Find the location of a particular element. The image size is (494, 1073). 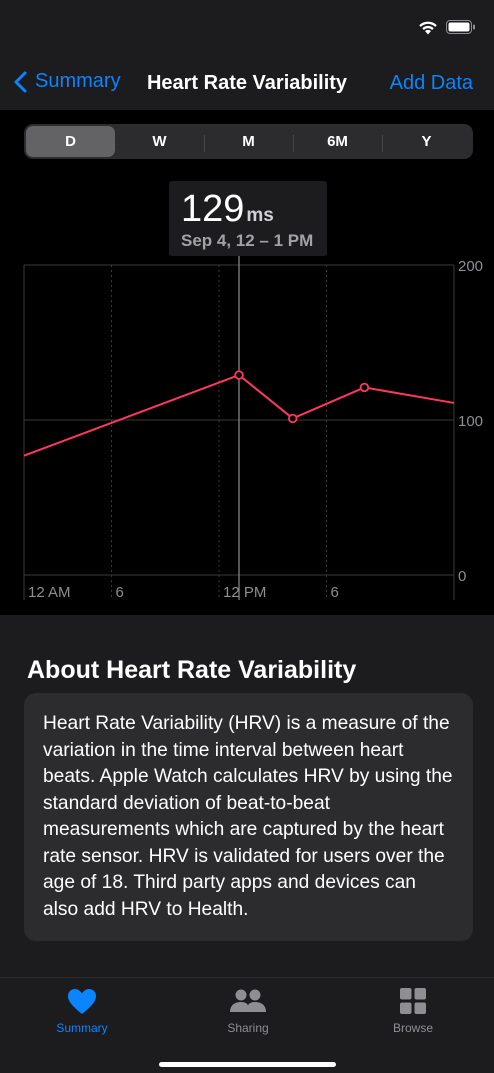

tab-bar: Summary Sharing Browse is located at coordinates (247, 1025).